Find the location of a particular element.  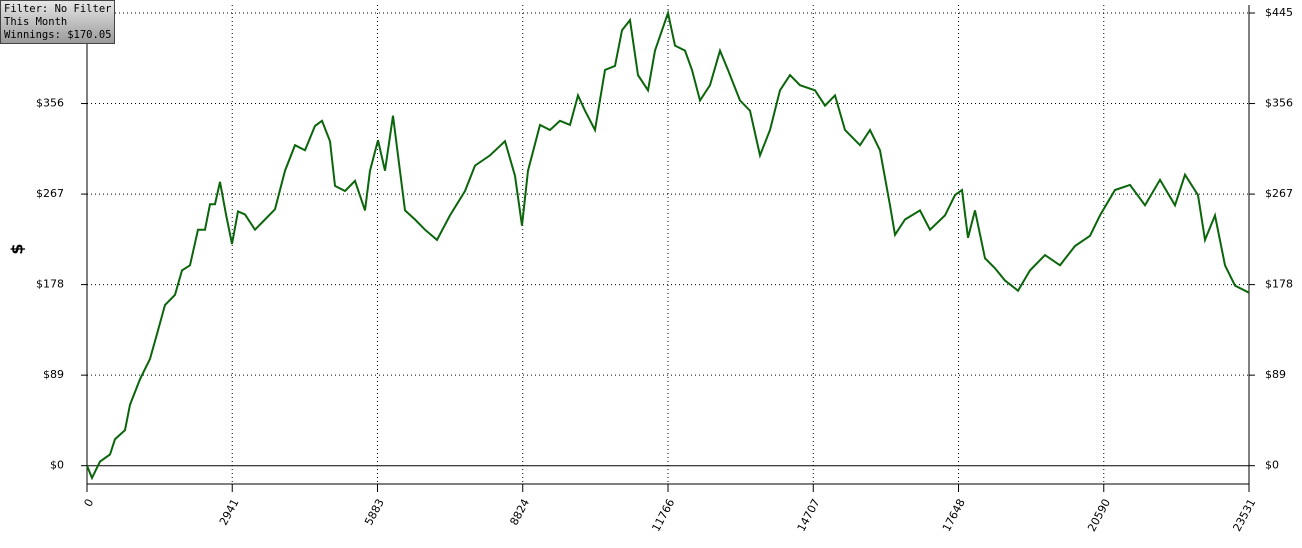

x-tick-label: 17648 is located at coordinates (954, 515).